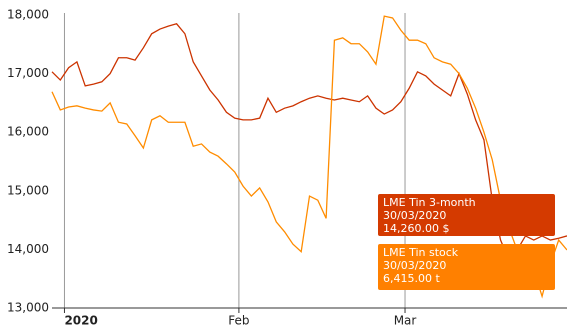 The width and height of the screenshot is (567, 327). I want to click on tooltip-text: LME Tin stock, so click(421, 252).